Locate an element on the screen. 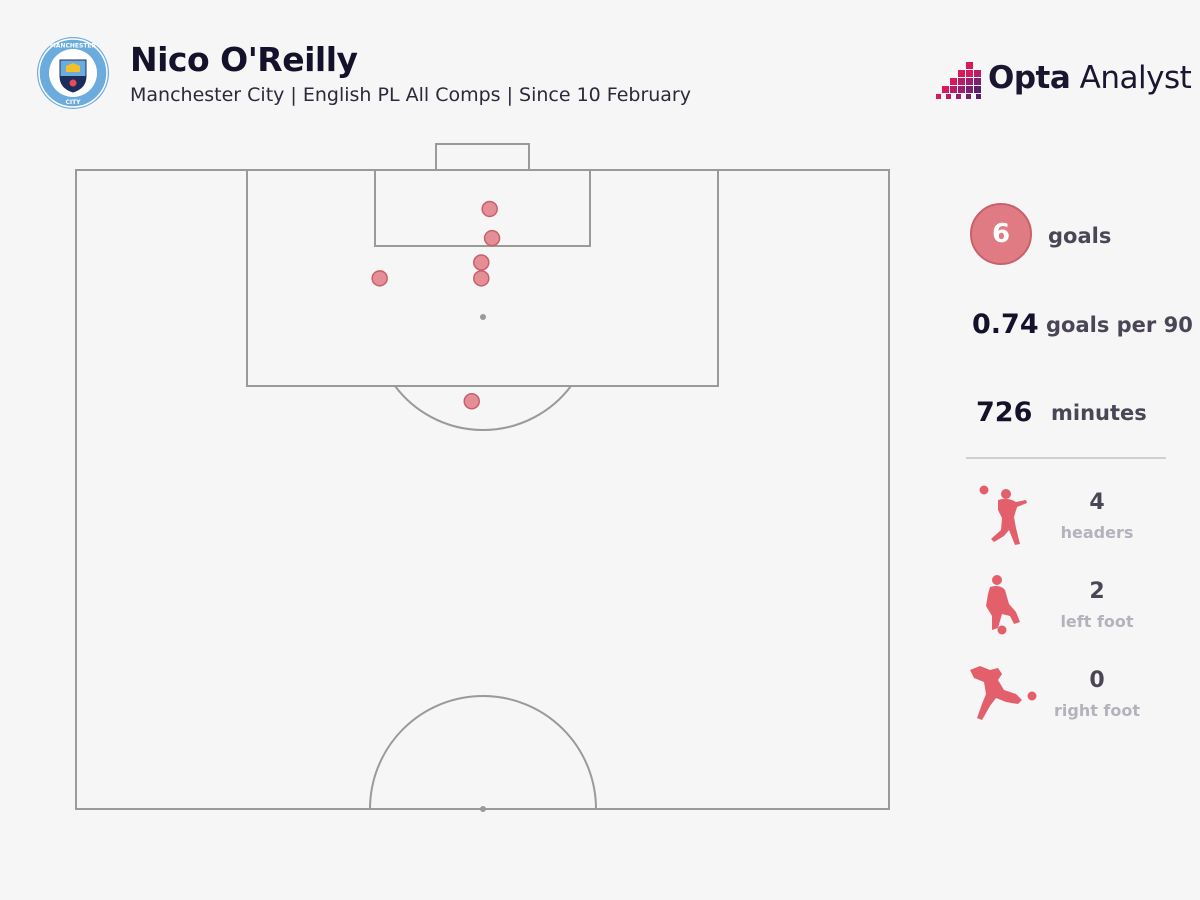 This screenshot has width=1200, height=900. header-icon is located at coordinates (1003, 515).